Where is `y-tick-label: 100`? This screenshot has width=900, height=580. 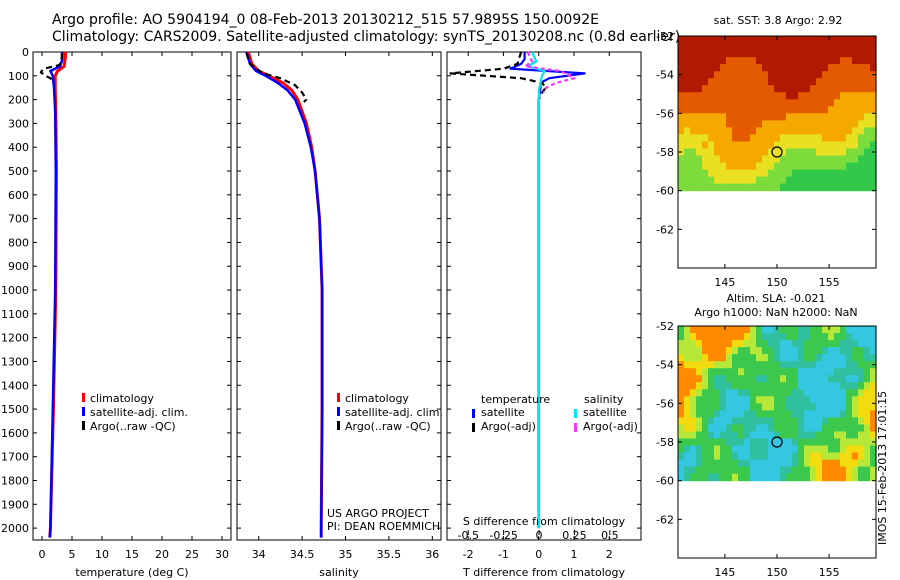
y-tick-label: 100 is located at coordinates (18, 76).